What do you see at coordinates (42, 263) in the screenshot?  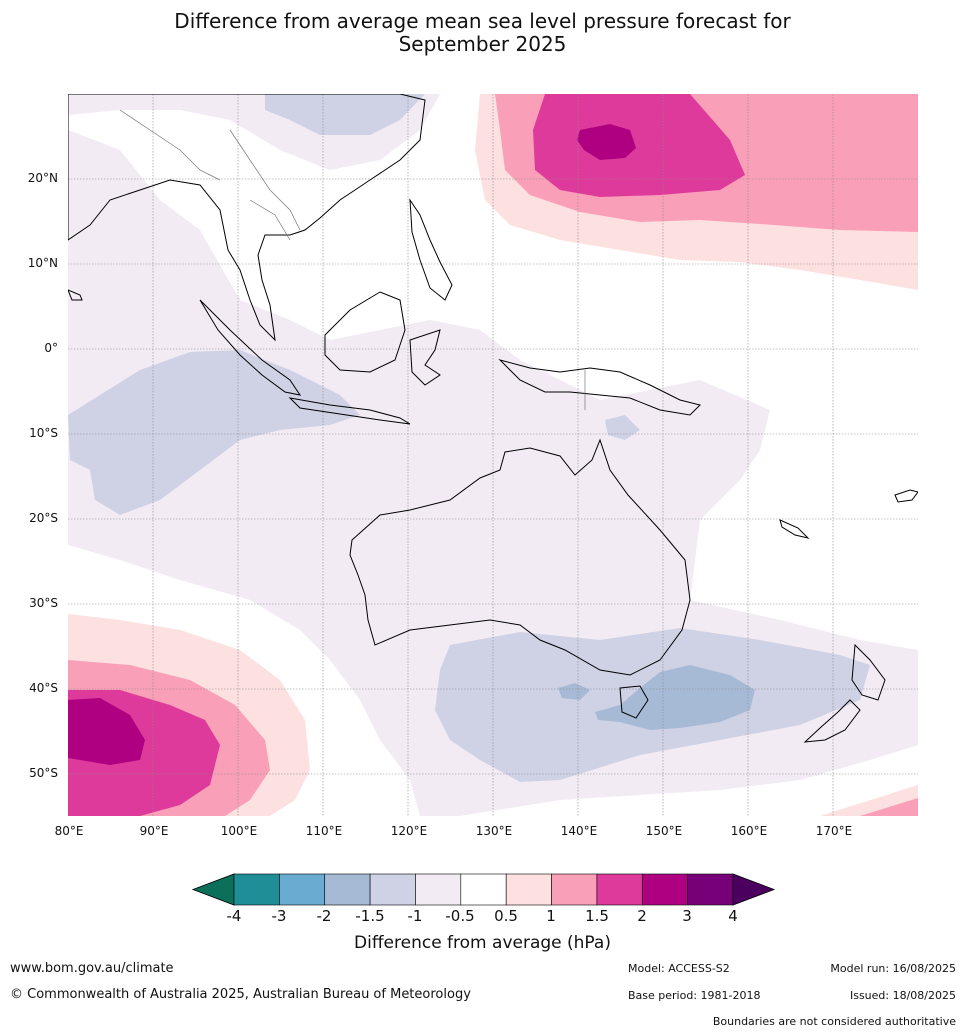 I see `lat-label-10n: 10°N` at bounding box center [42, 263].